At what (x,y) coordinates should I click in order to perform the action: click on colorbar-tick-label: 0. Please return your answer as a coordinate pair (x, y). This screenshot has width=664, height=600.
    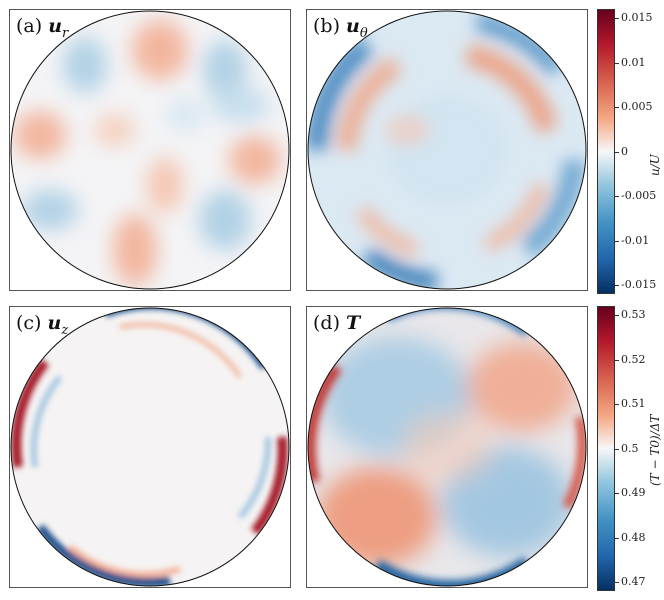
    Looking at the image, I should click on (624, 151).